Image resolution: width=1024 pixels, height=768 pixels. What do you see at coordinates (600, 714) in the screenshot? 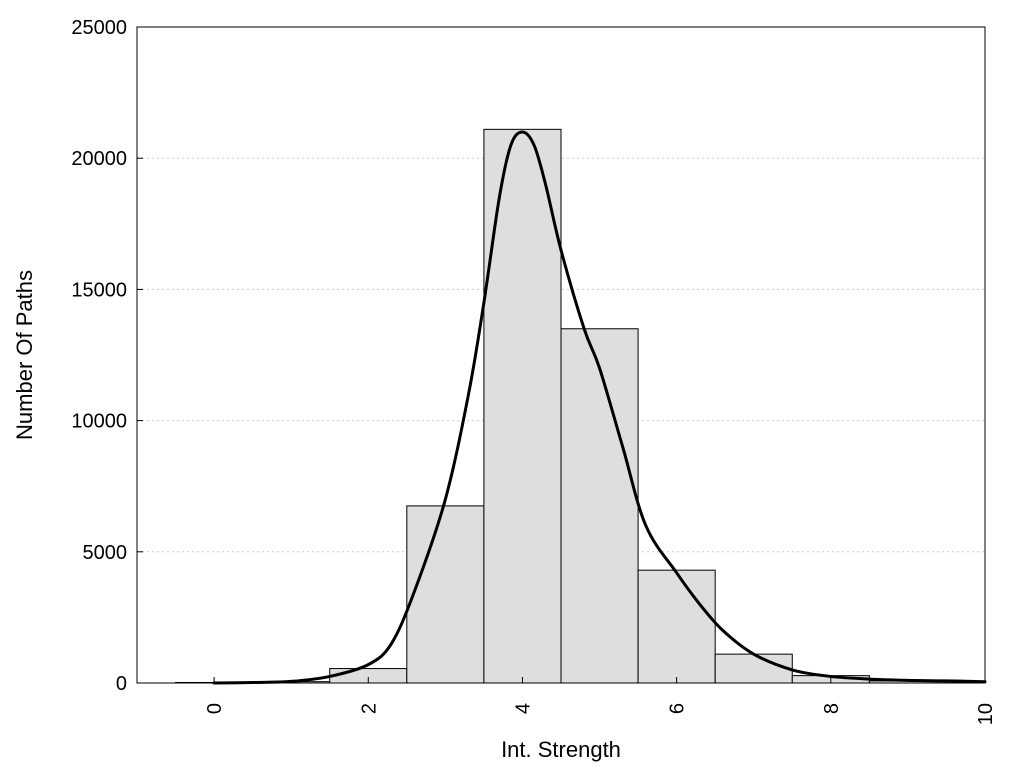
I see `x-tick-labels: 0 2 4 6 8 10` at bounding box center [600, 714].